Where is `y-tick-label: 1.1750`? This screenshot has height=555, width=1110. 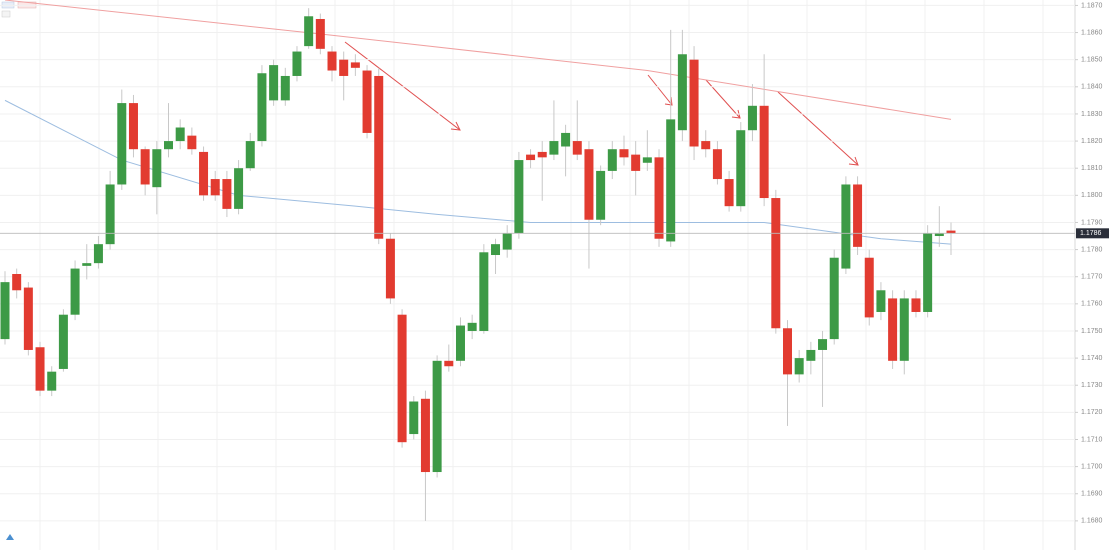
y-tick-label: 1.1750 is located at coordinates (1092, 331).